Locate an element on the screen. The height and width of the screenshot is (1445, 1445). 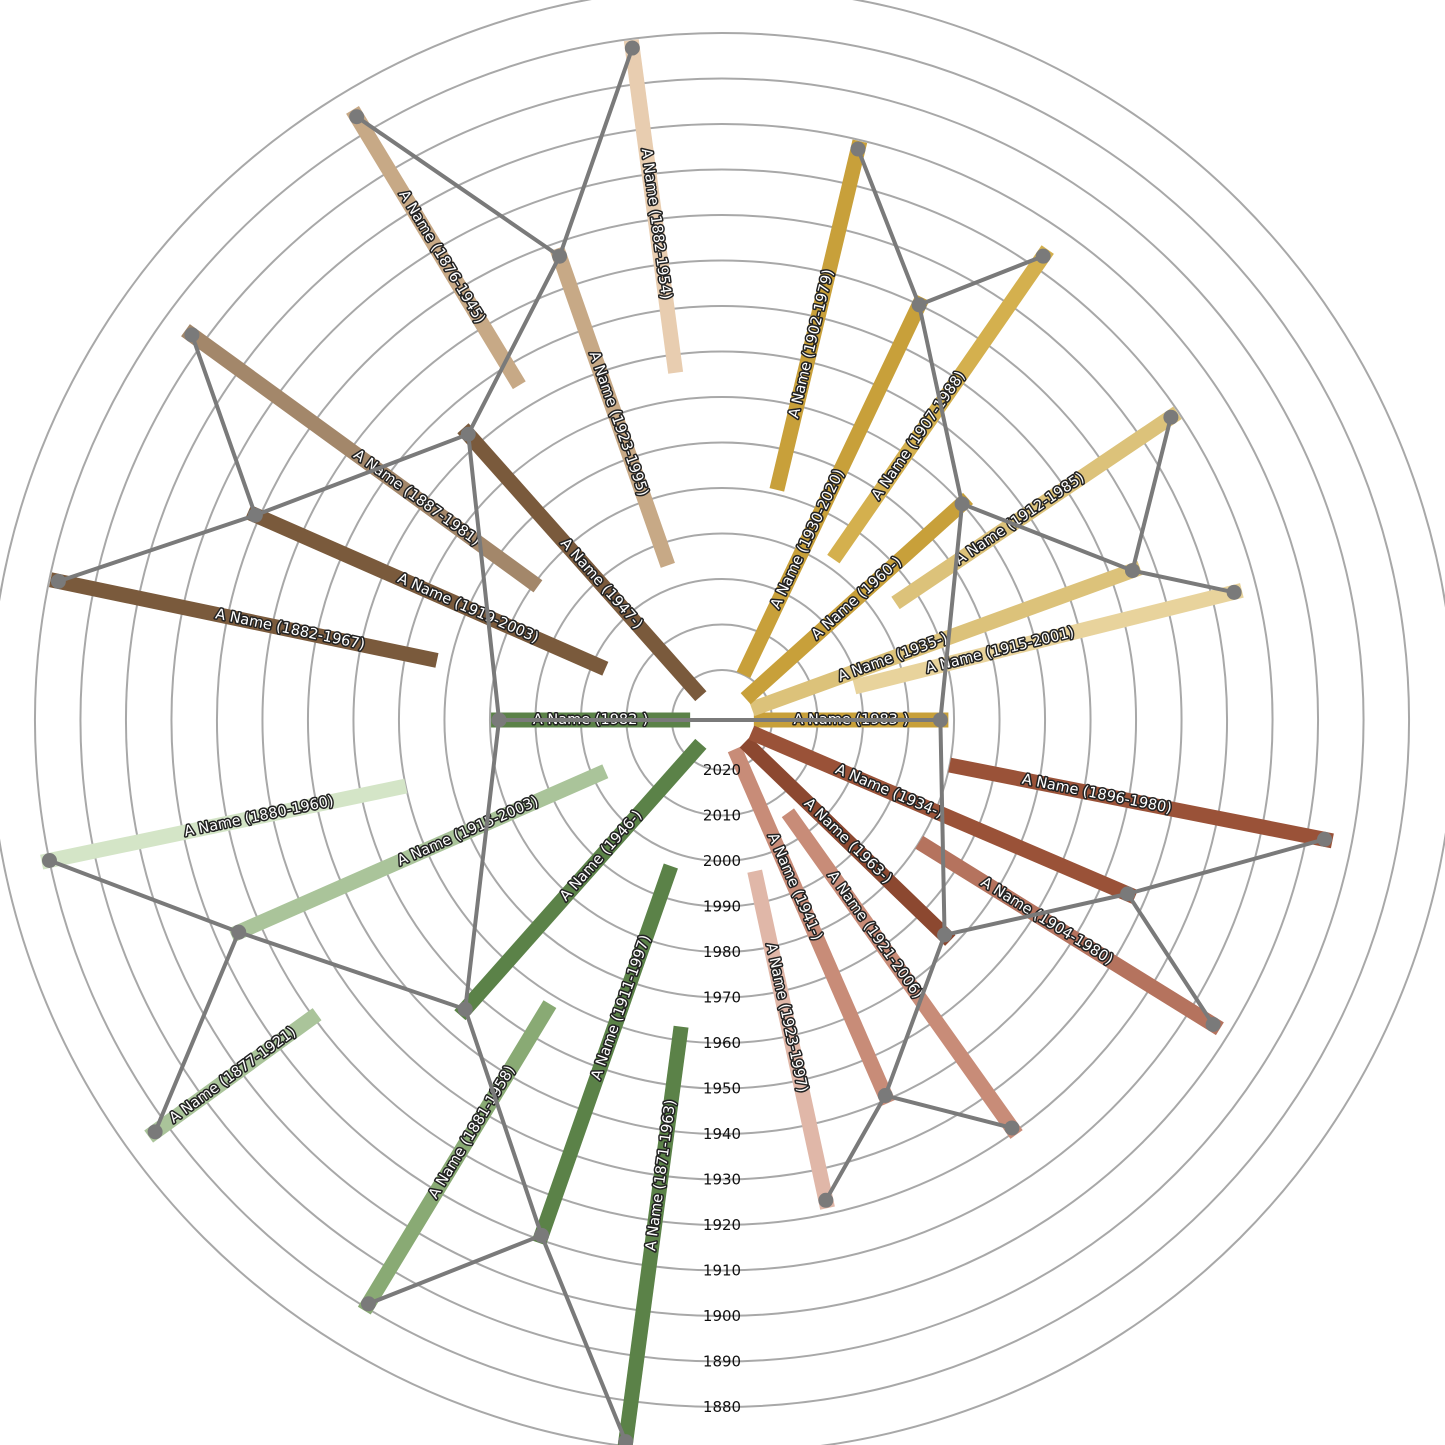
bar-label-p28: A Name (1934-) is located at coordinates (889, 792).